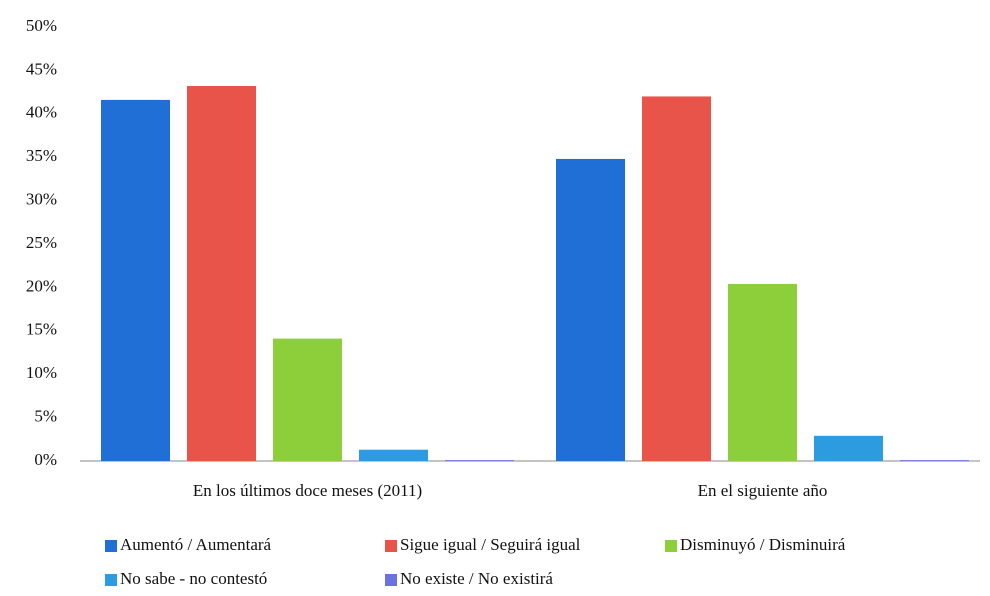 The image size is (990, 596). I want to click on y-tick-label: 10%, so click(41, 372).